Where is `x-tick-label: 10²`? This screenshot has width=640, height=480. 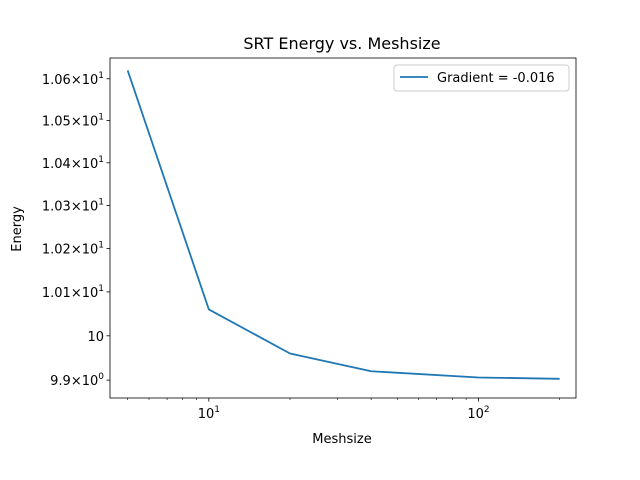
x-tick-label: 10² is located at coordinates (478, 413).